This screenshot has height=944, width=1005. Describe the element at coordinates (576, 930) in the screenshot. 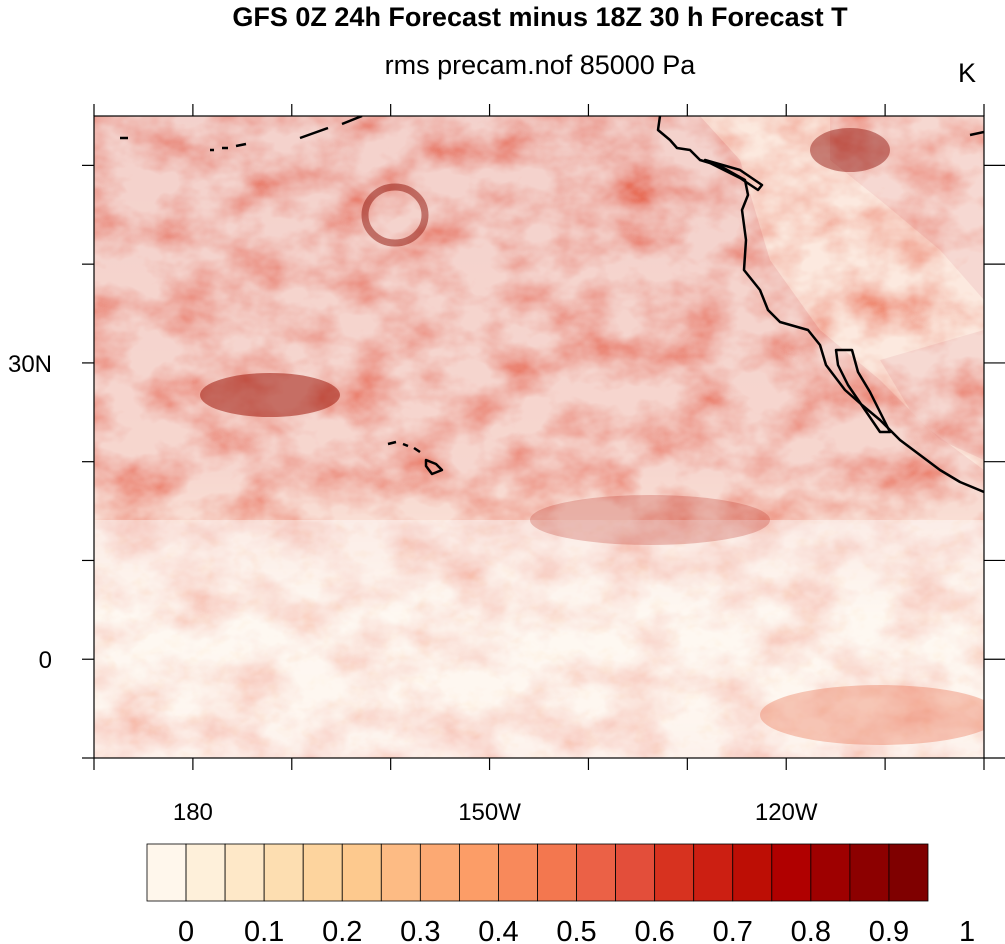

I see `colorbar-label: 0.5` at that location.